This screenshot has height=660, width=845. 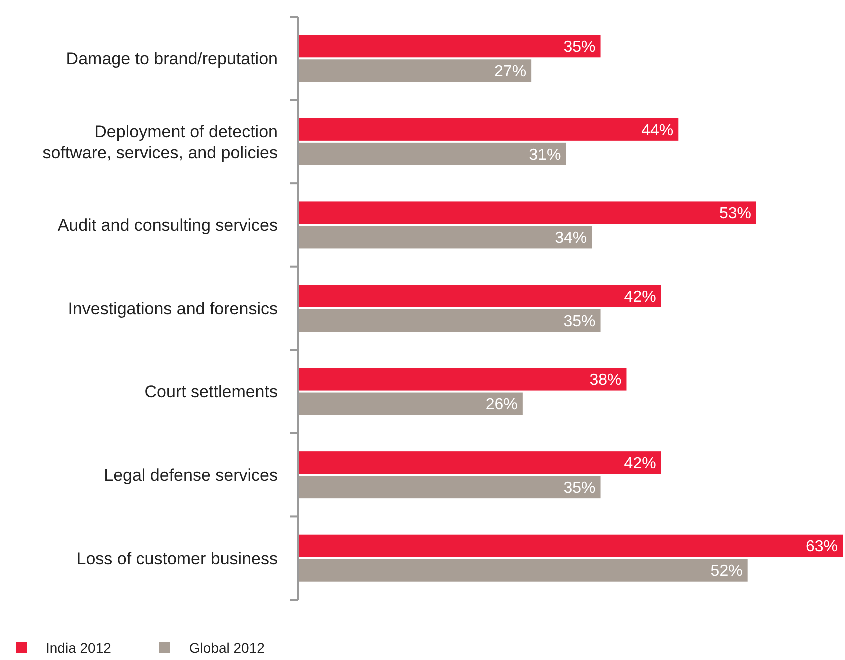 What do you see at coordinates (191, 476) in the screenshot?
I see `y-tick-label: Legal defense services` at bounding box center [191, 476].